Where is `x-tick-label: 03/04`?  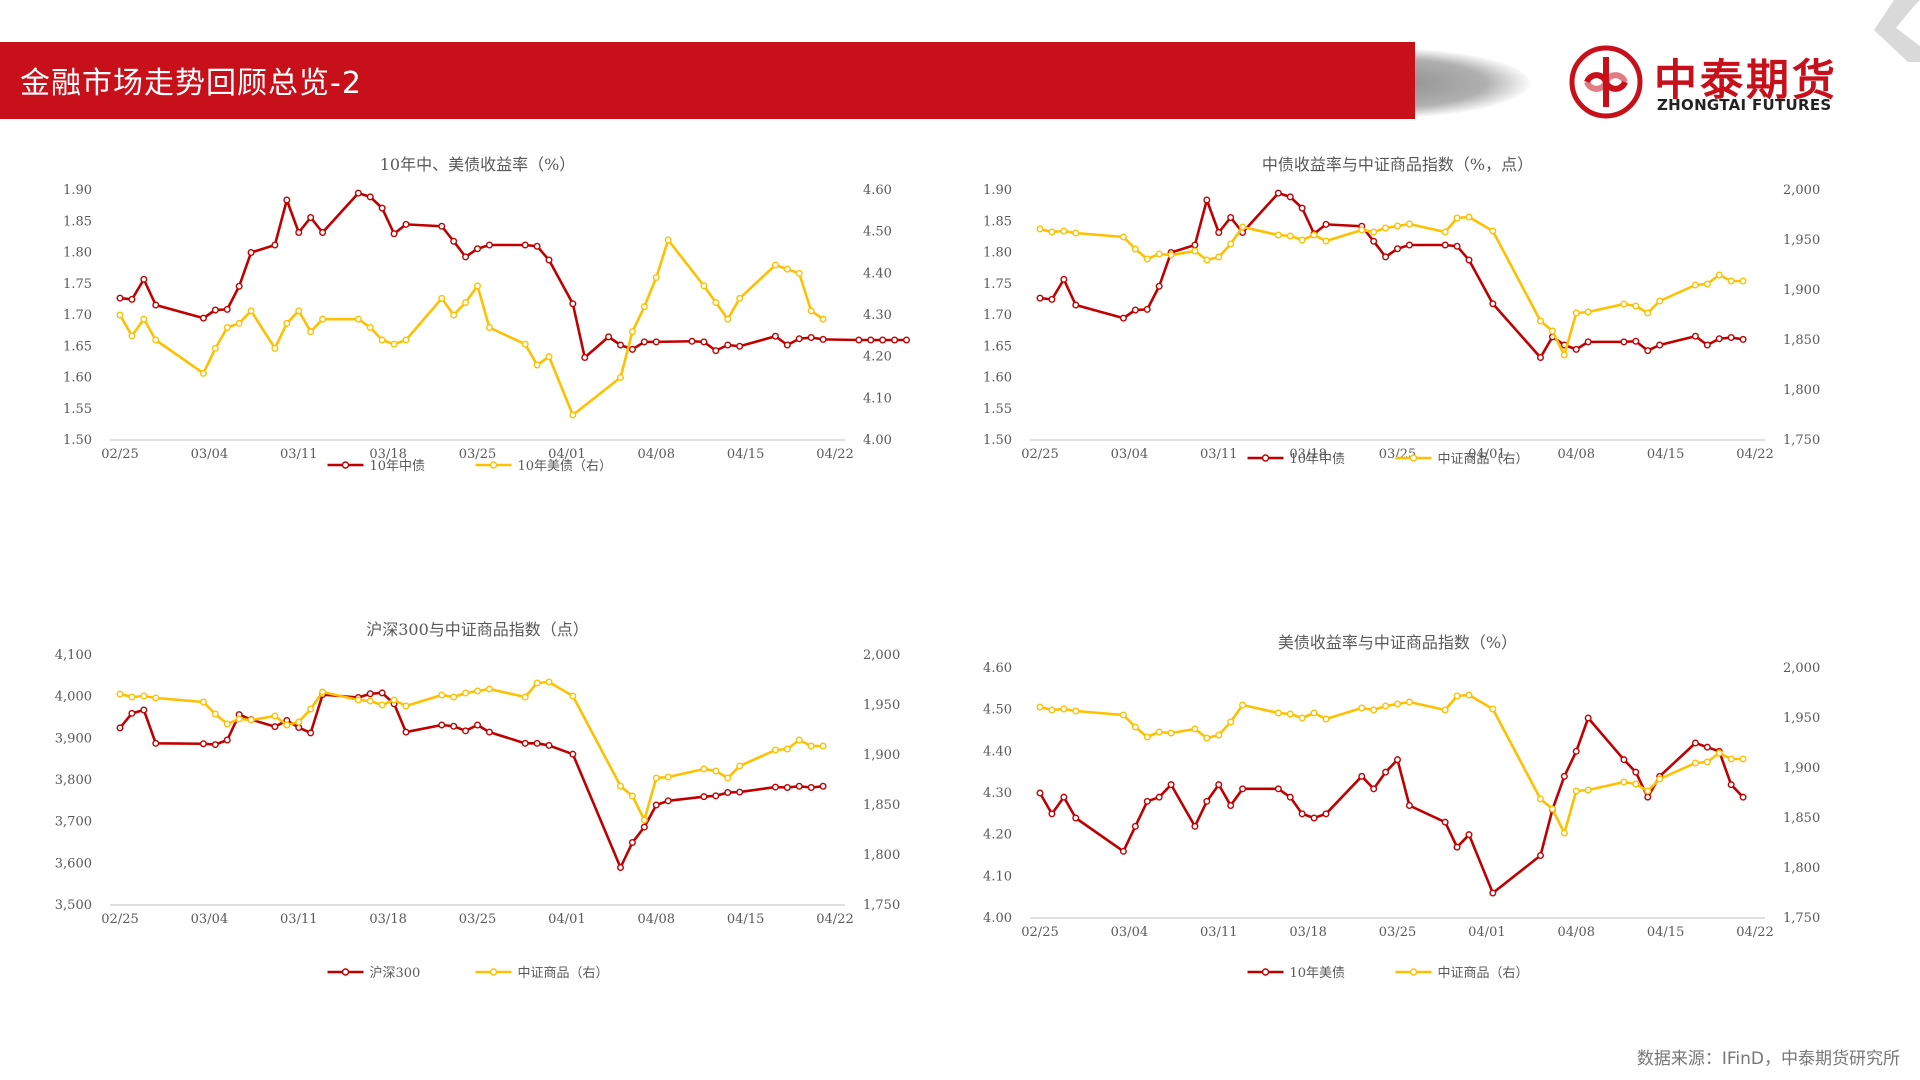 x-tick-label: 03/04 is located at coordinates (1129, 932).